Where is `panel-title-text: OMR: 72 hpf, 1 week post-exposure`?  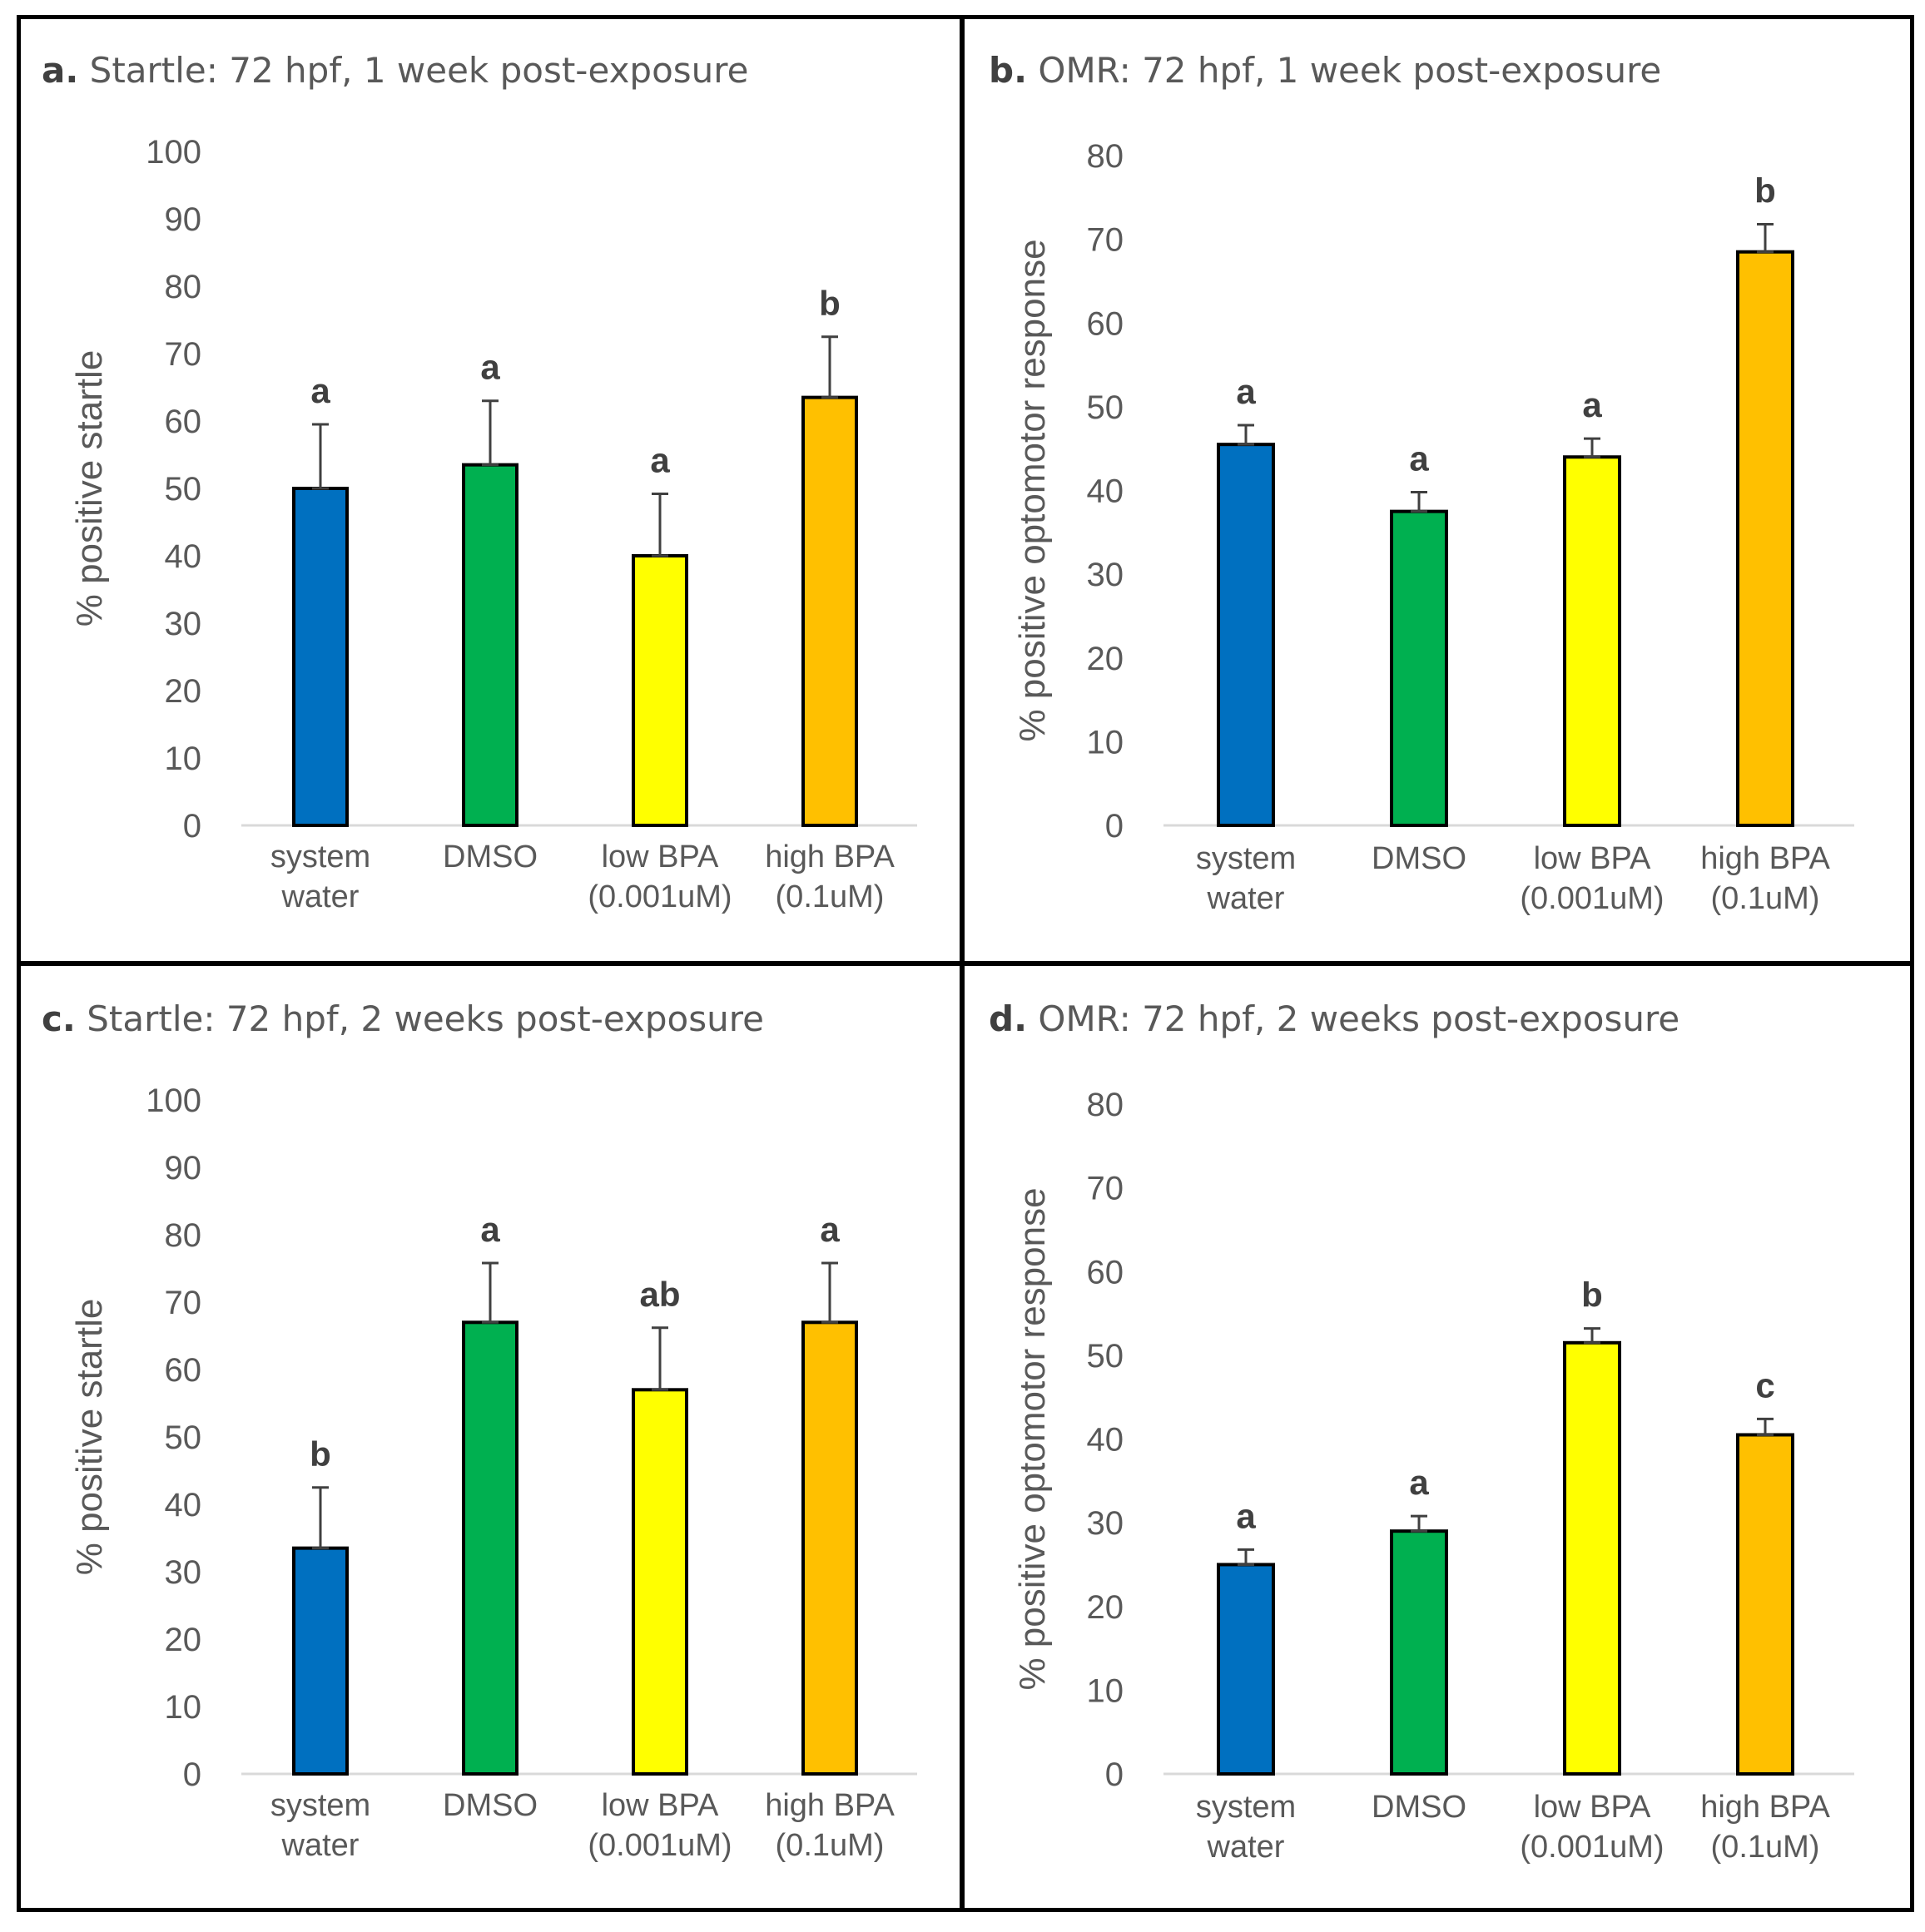
panel-title-text: OMR: 72 hpf, 1 week post-exposure is located at coordinates (1350, 71).